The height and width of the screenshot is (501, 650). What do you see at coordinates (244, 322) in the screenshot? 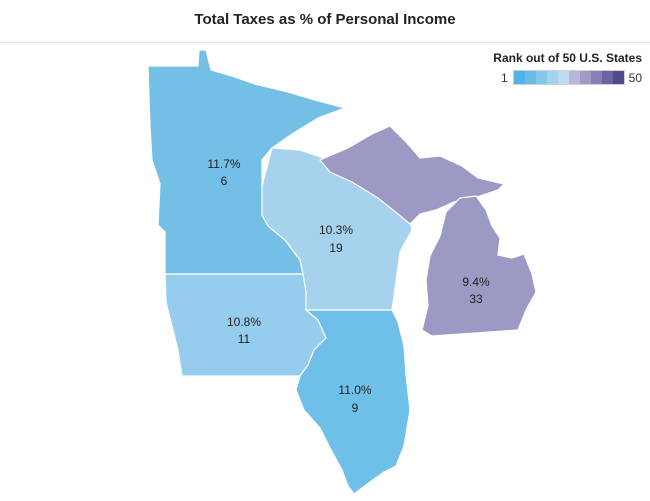
I see `iowa-pct-label: 10.8%` at bounding box center [244, 322].